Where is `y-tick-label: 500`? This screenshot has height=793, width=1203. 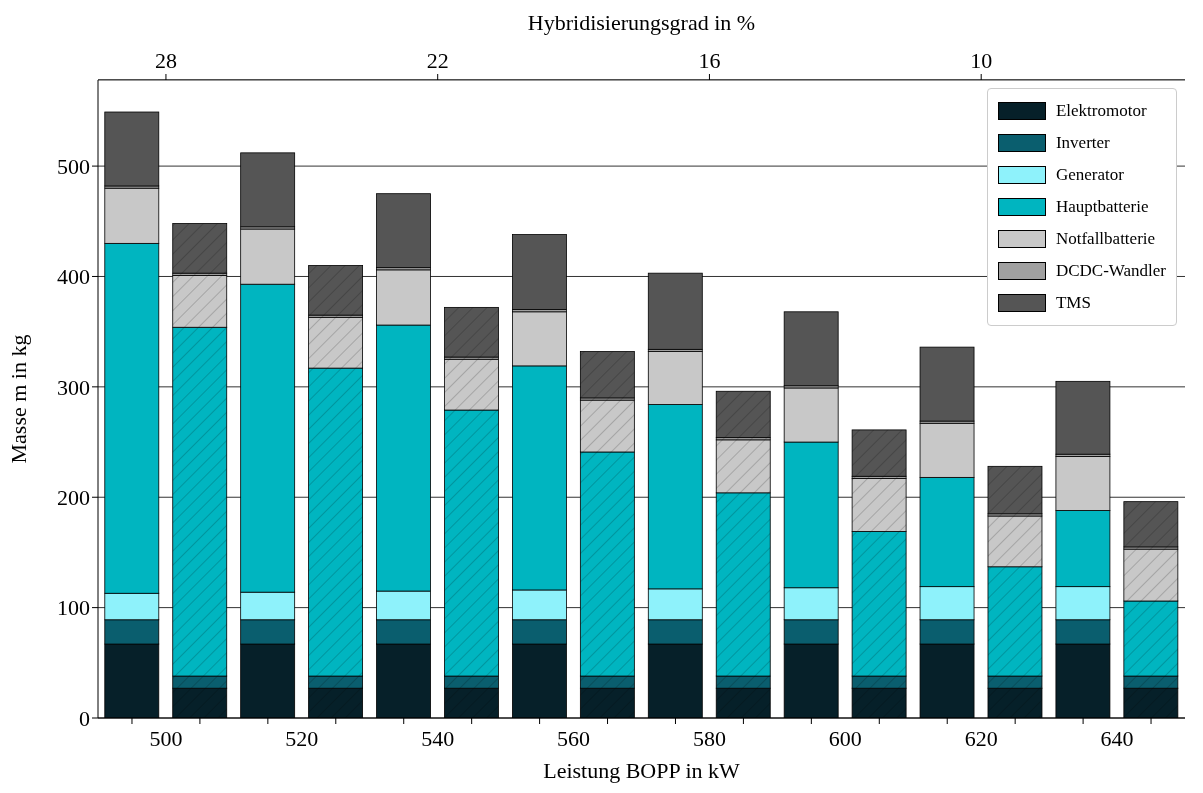
y-tick-label: 500 is located at coordinates (73, 166).